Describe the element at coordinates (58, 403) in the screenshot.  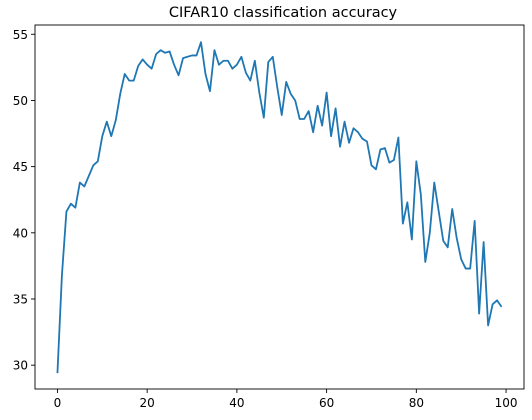
I see `x-tick-label: 0` at that location.